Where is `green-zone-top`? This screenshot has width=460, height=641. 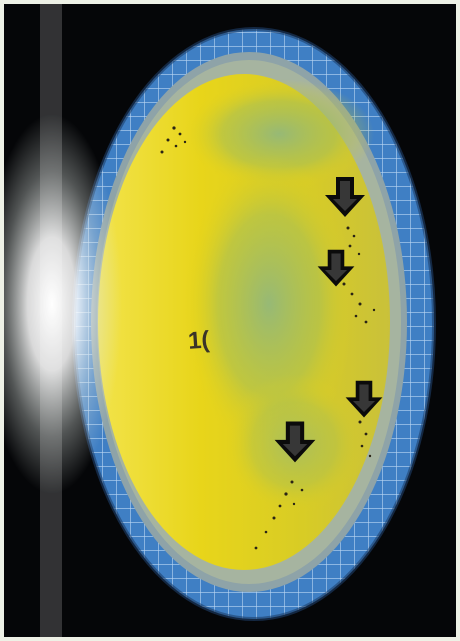 green-zone-top is located at coordinates (279, 134).